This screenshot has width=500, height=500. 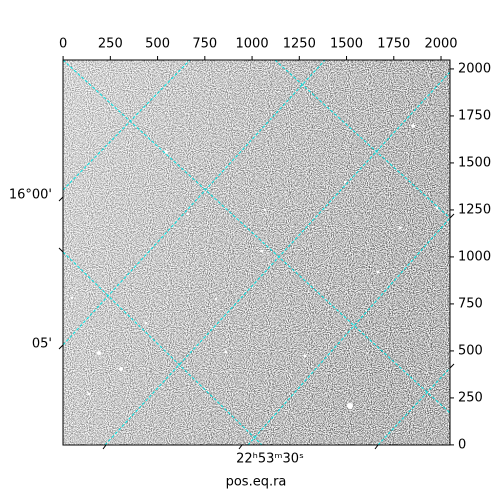 What do you see at coordinates (204, 44) in the screenshot?
I see `x-tick-label: 750` at bounding box center [204, 44].